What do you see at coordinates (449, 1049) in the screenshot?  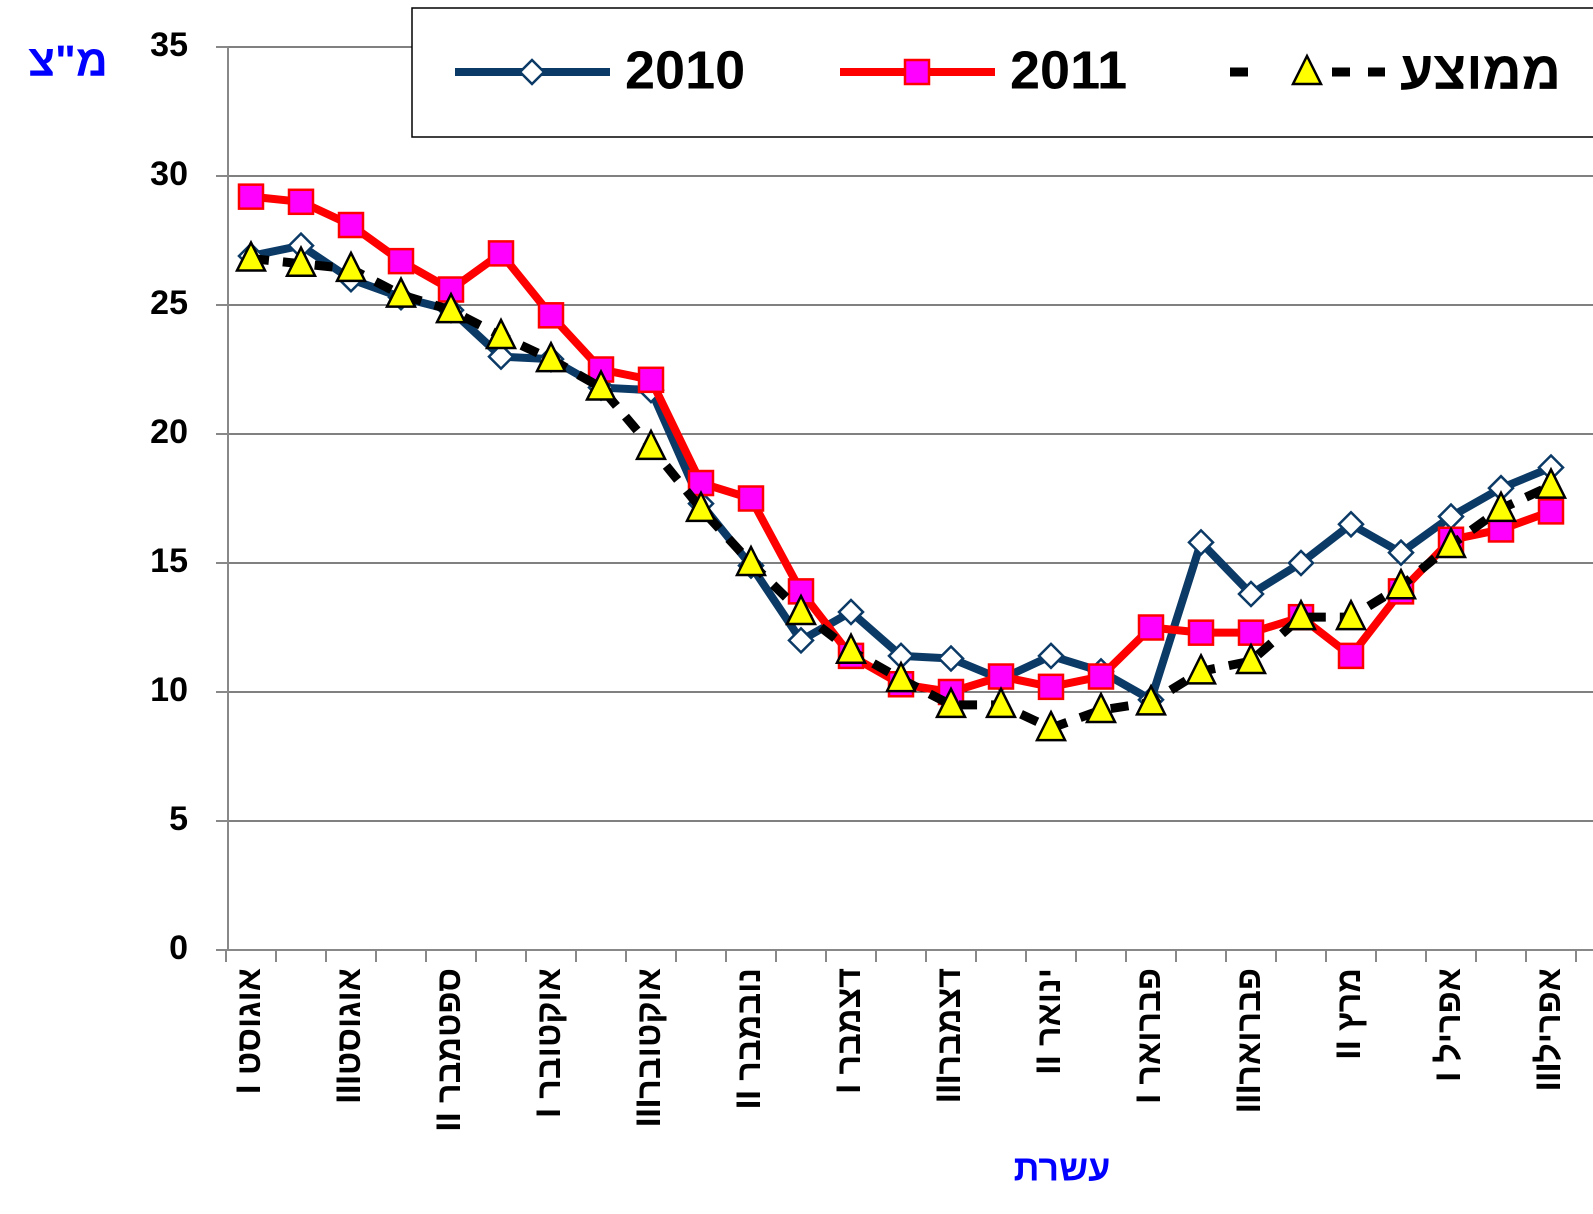 I see `x-tick-label: ספטמבר II` at bounding box center [449, 1049].